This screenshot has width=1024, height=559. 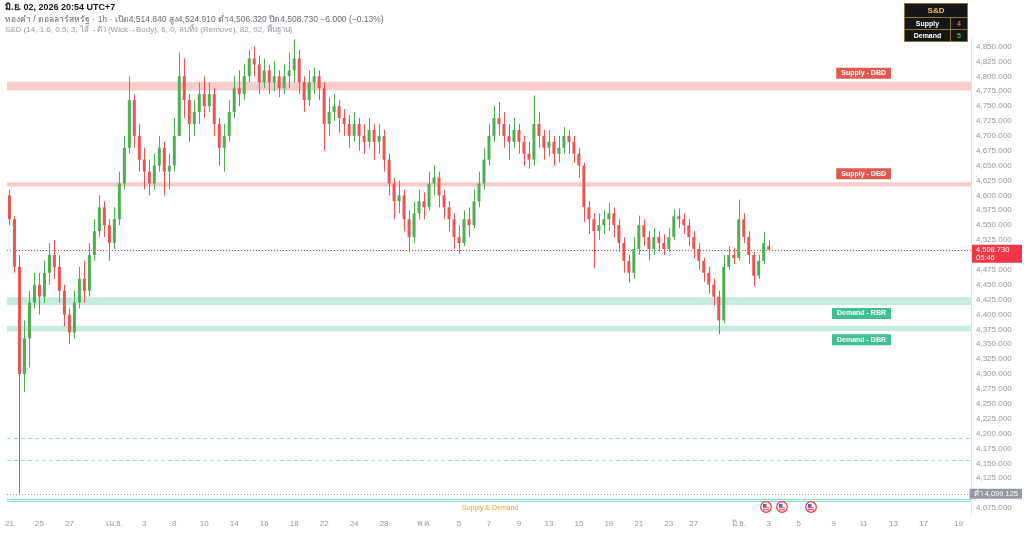 What do you see at coordinates (264, 523) in the screenshot?
I see `x-tick-label: 16` at bounding box center [264, 523].